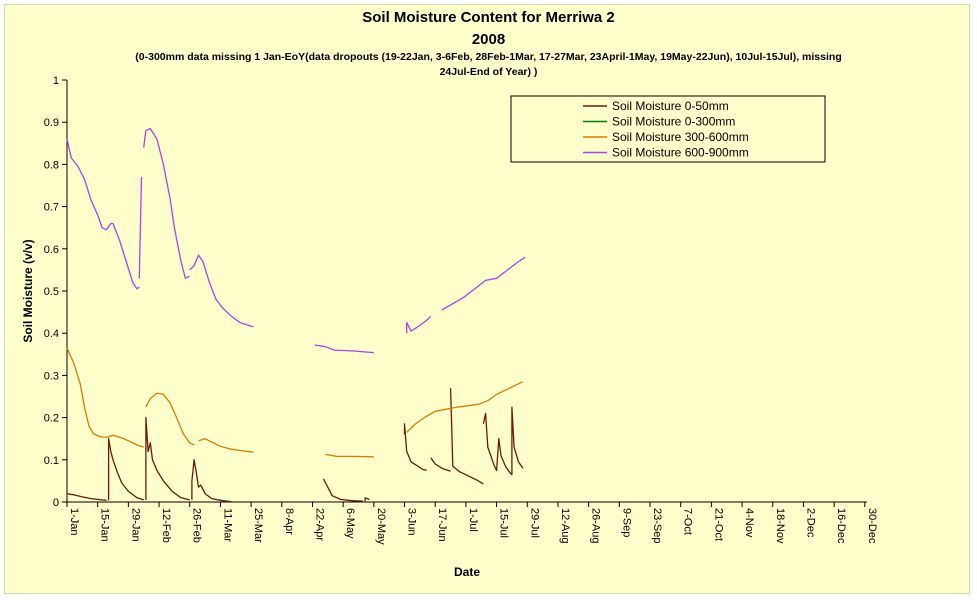 The image size is (977, 600). What do you see at coordinates (51, 376) in the screenshot?
I see `y-tick-label: 0.3` at bounding box center [51, 376].